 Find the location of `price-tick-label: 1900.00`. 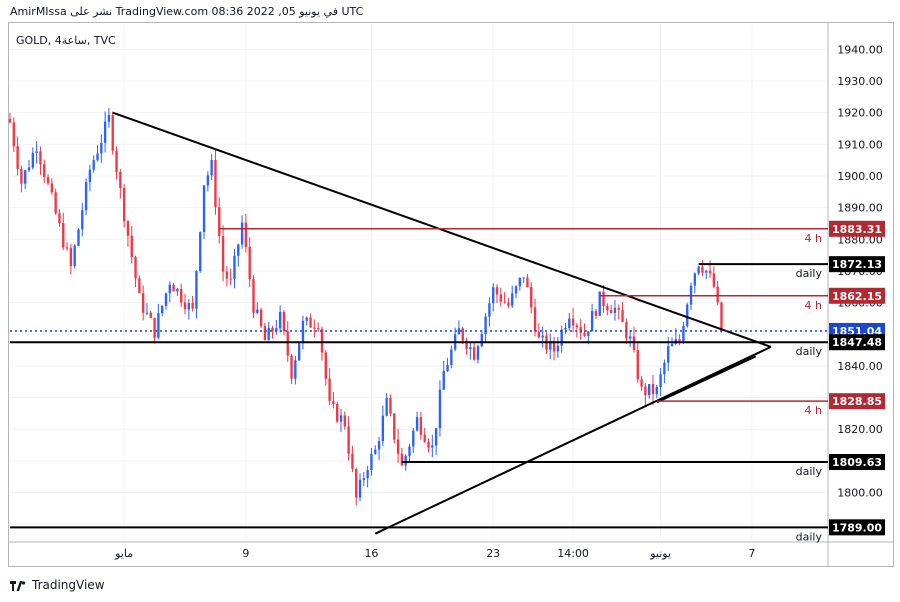

price-tick-label: 1900.00 is located at coordinates (860, 176).